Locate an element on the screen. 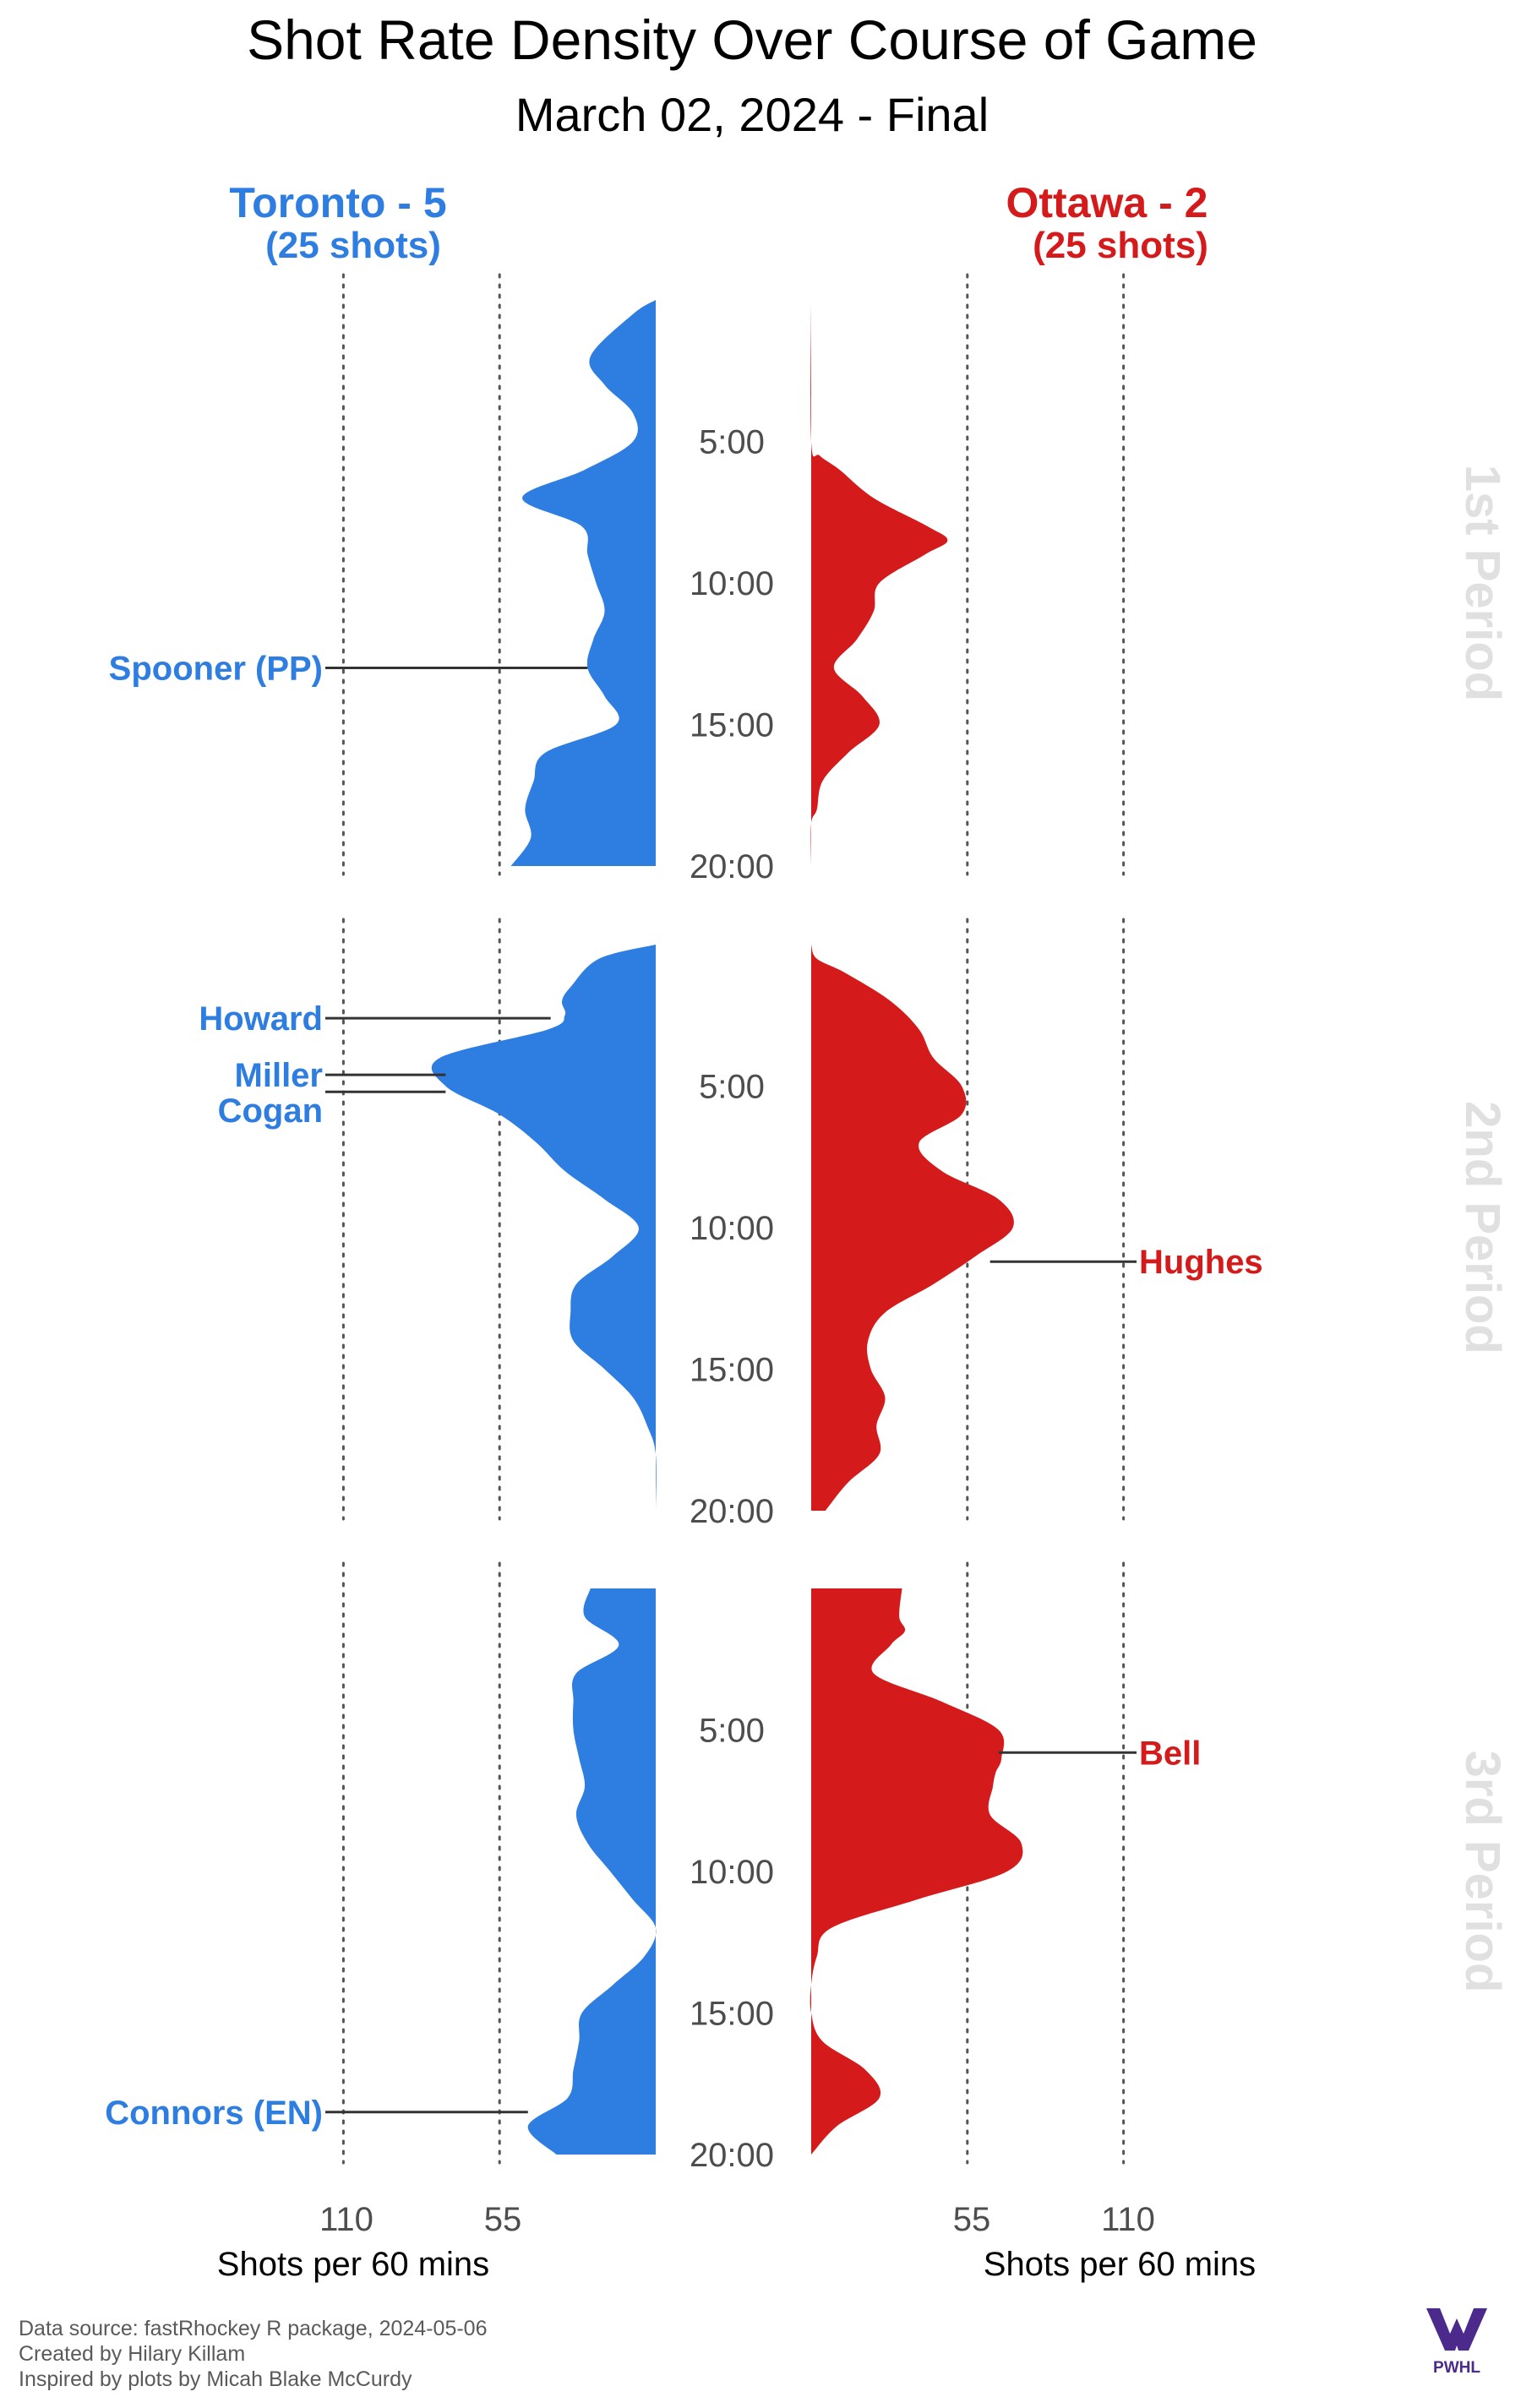 This screenshot has width=1521, height=2408. goal-label-home: Cogan is located at coordinates (270, 1111).